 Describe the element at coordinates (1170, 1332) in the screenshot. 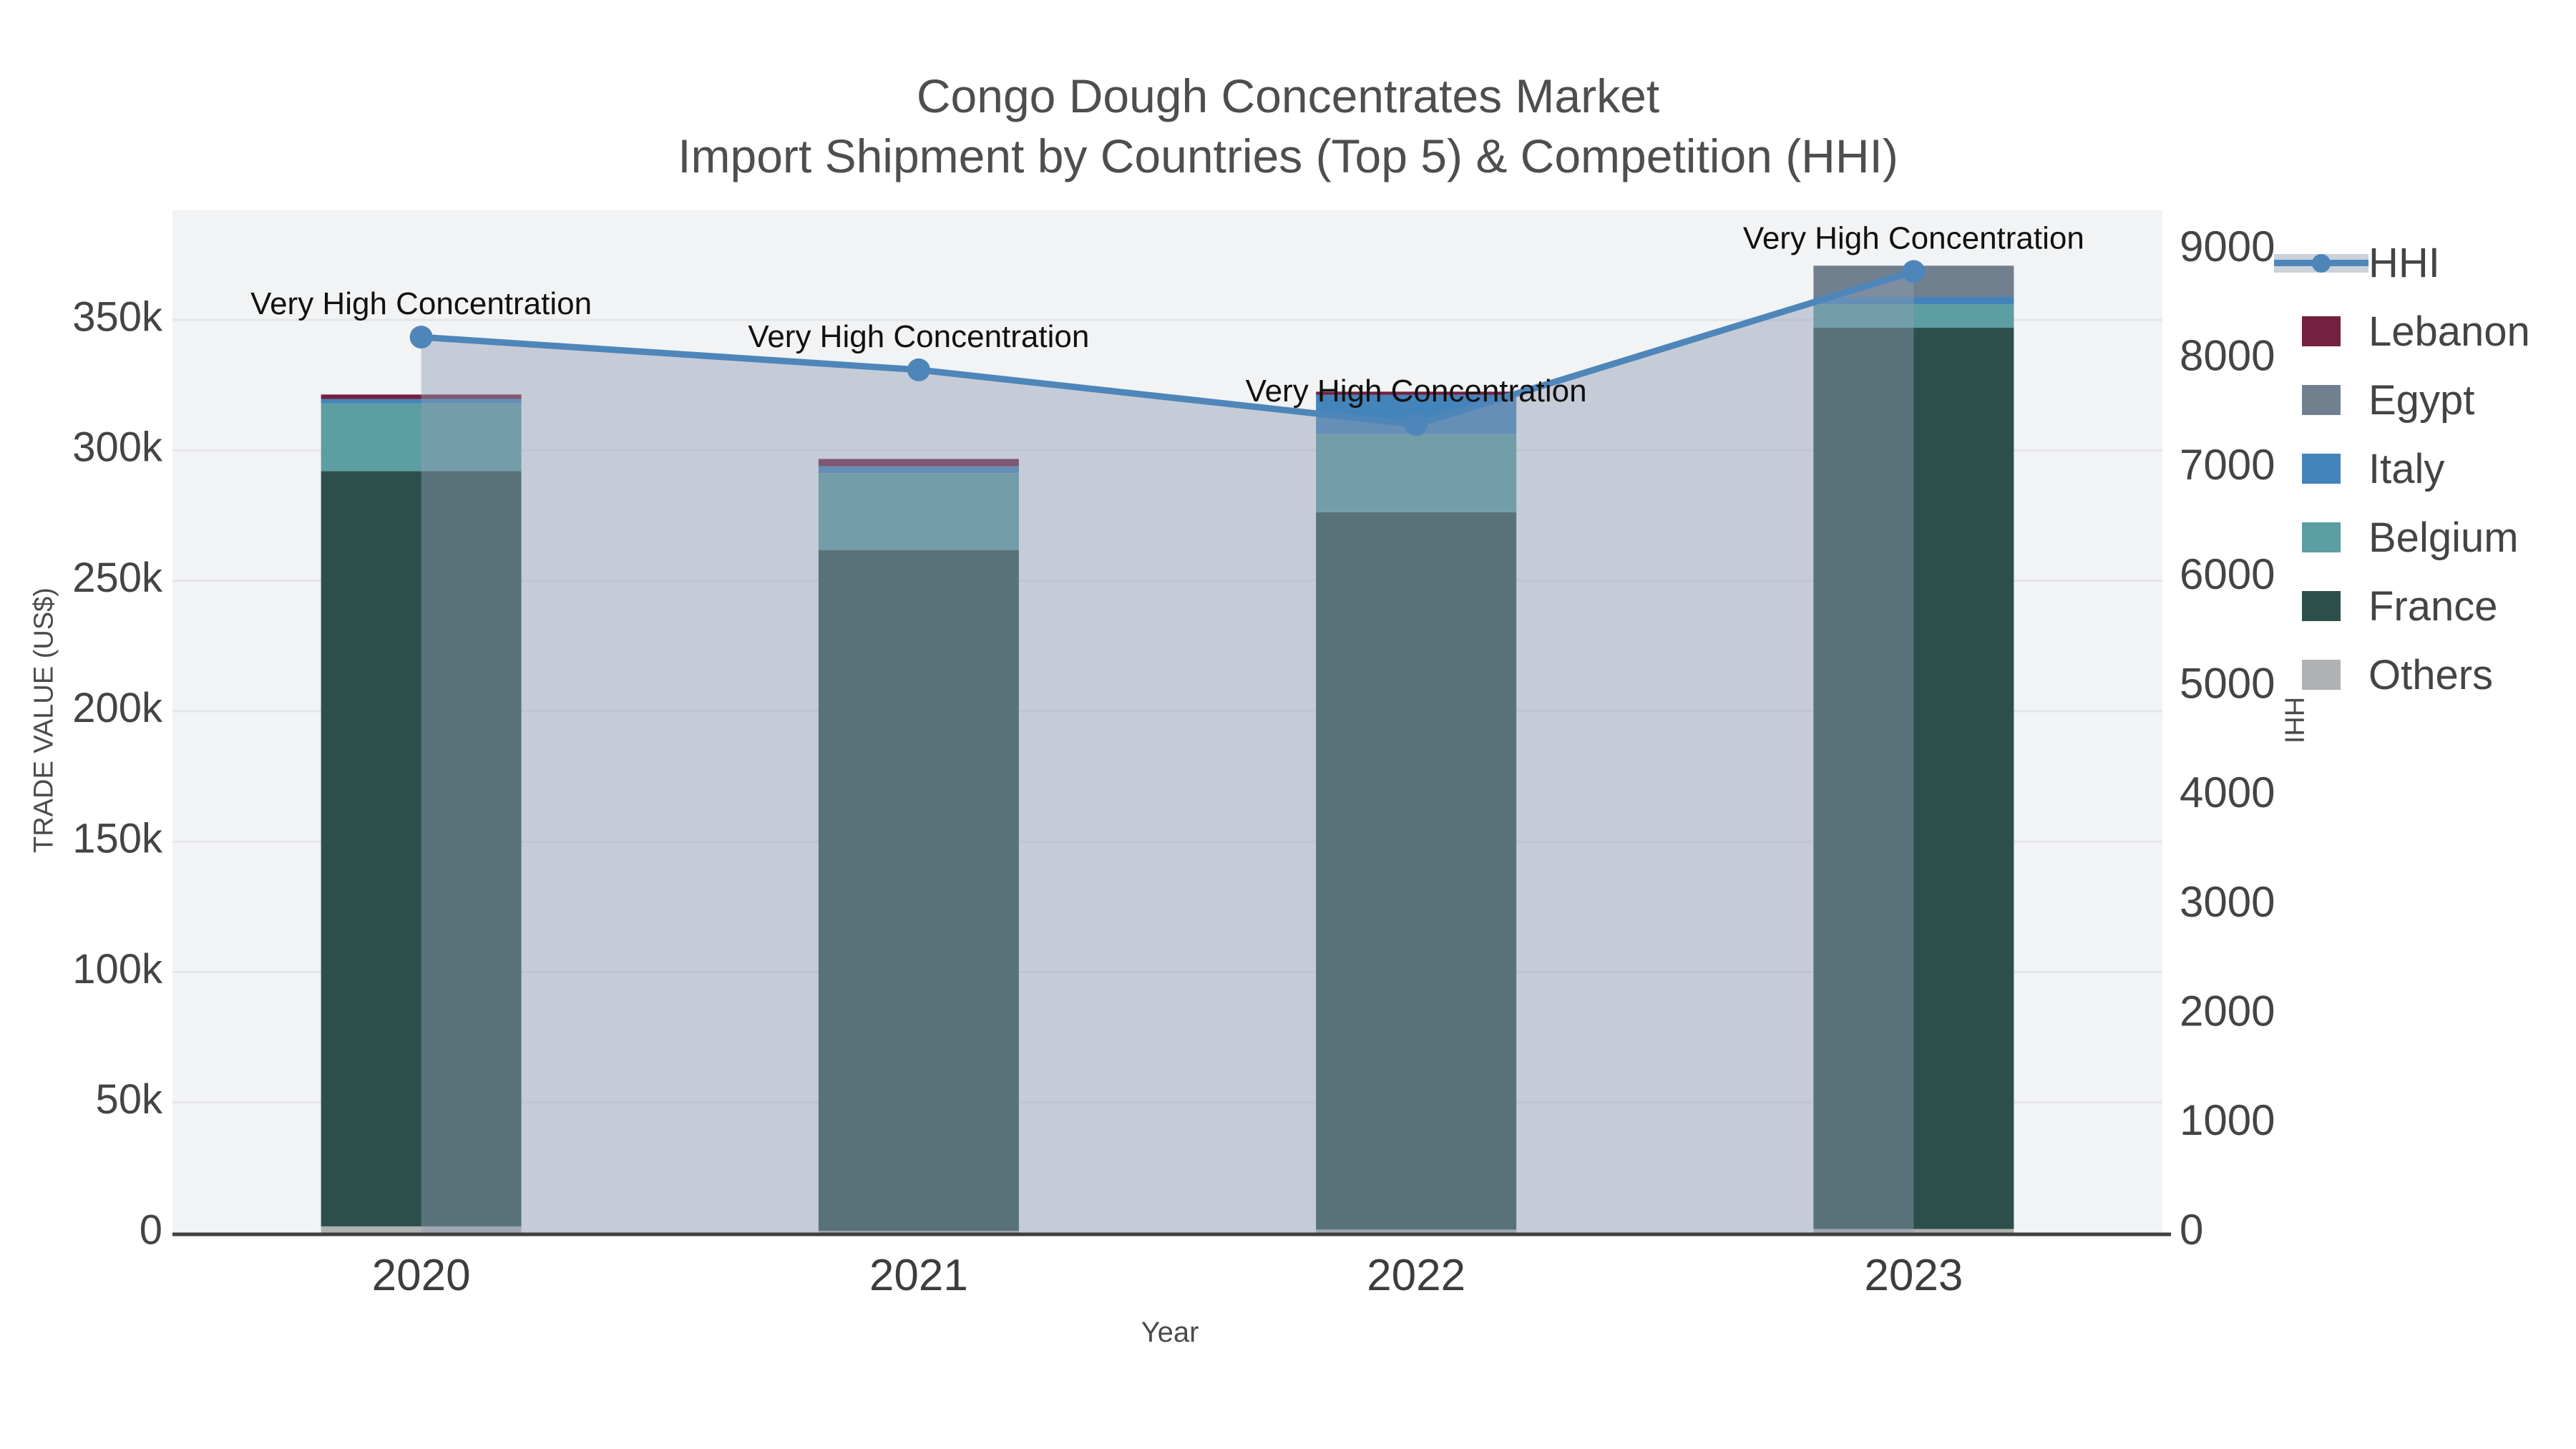

I see `x-axis-title: Year` at that location.